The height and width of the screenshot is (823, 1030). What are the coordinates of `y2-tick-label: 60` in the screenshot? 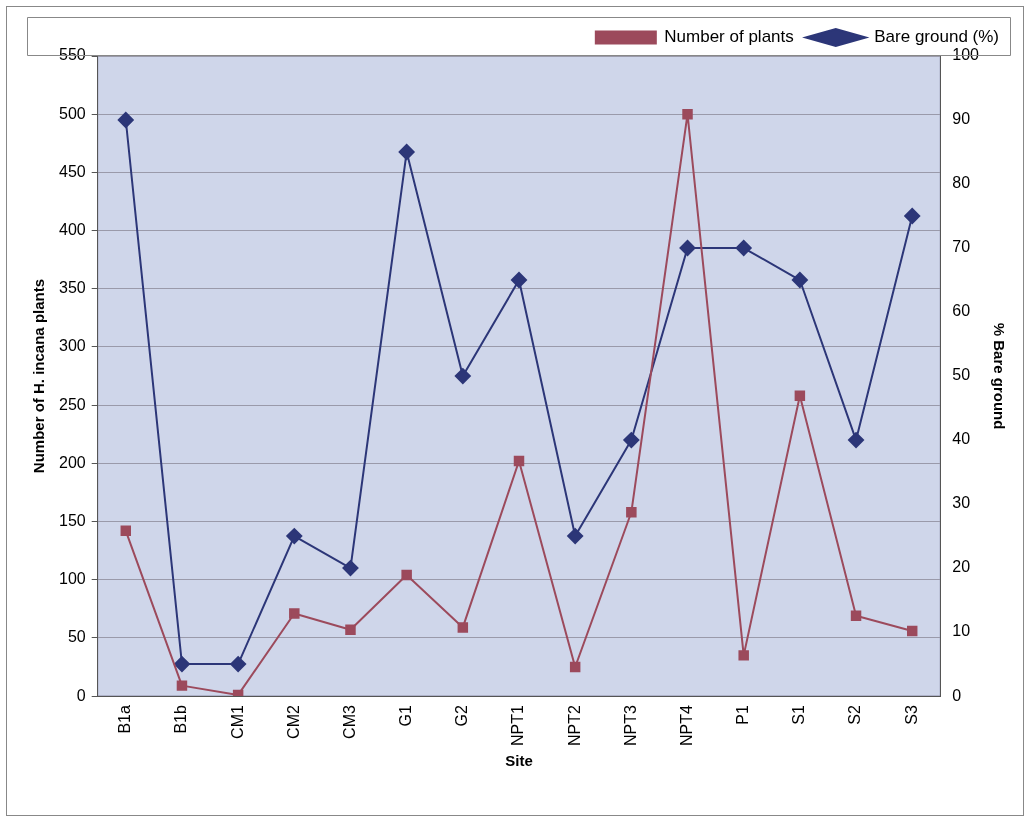 It's located at (961, 311).